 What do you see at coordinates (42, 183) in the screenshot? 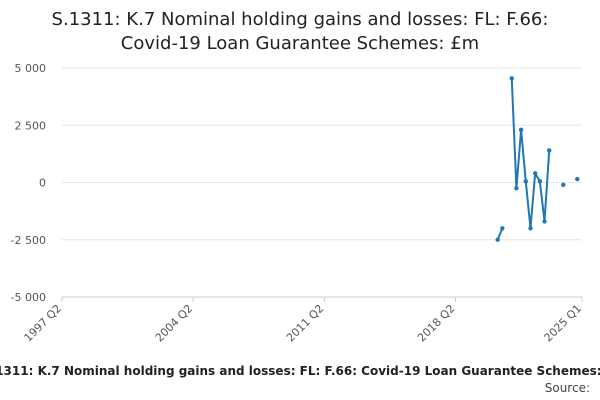
I see `y-tick-label: 0` at bounding box center [42, 183].